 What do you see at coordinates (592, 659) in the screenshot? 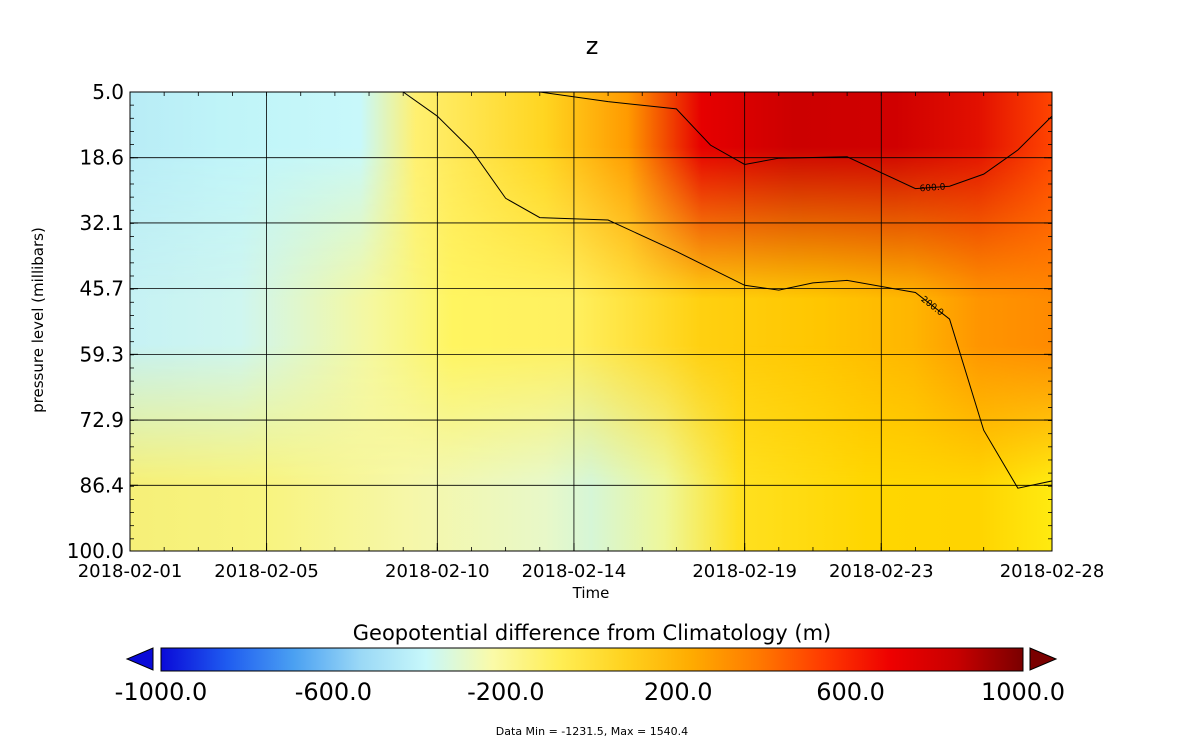
I see `colorbar` at bounding box center [592, 659].